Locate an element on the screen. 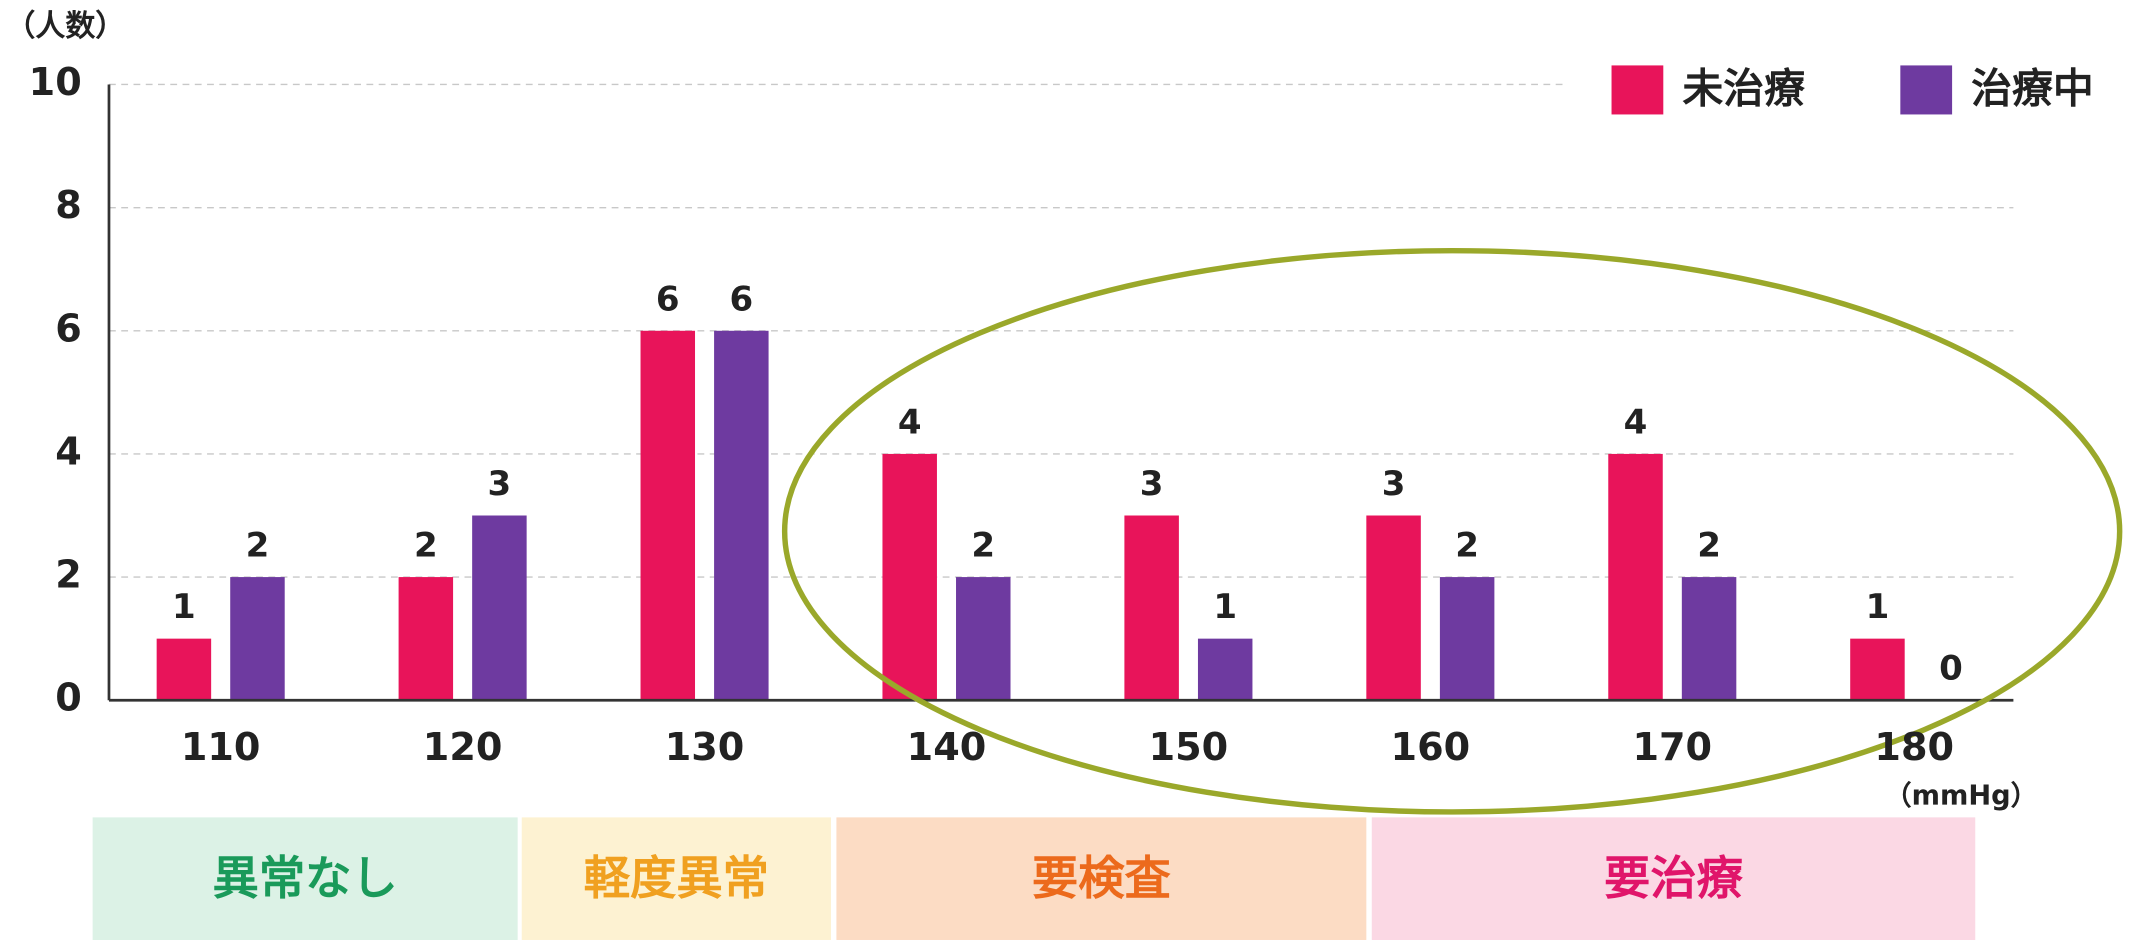 Image resolution: width=2136 pixels, height=940 pixels. legend-label: 治療中 is located at coordinates (2032, 88).